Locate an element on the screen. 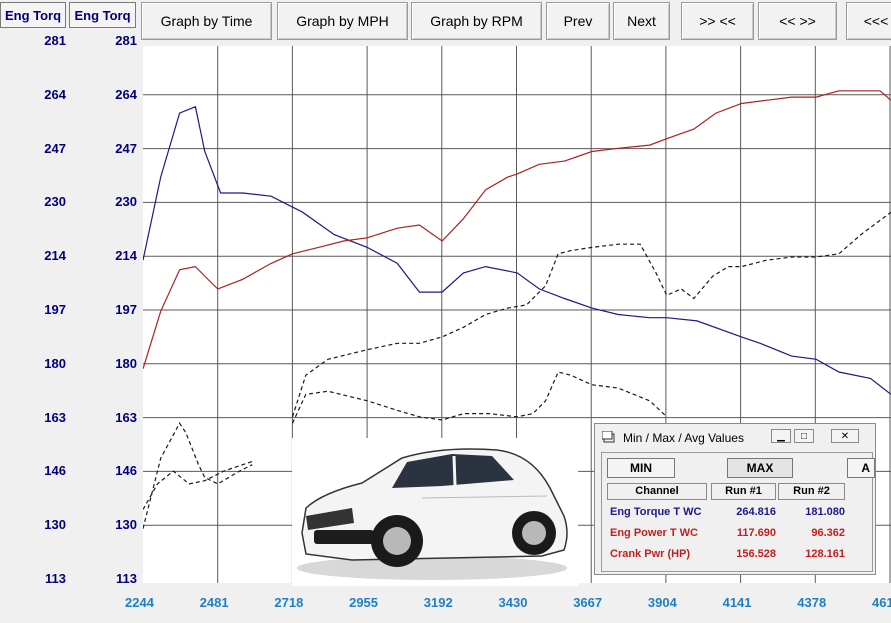 This screenshot has width=891, height=623. channel-name: Eng Power T WC is located at coordinates (654, 533).